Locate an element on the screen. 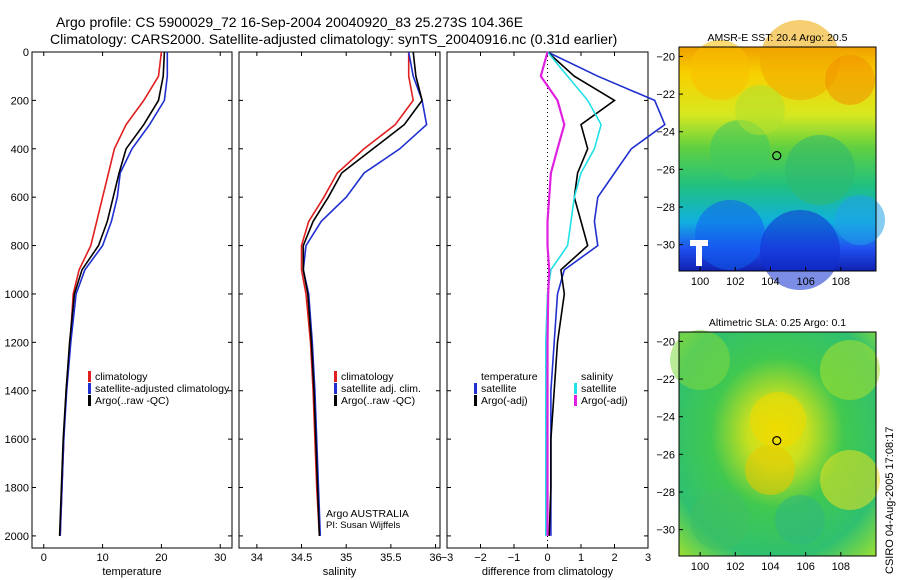 Image resolution: width=900 pixels, height=580 pixels. map-y-tick-label: −20 is located at coordinates (665, 342).